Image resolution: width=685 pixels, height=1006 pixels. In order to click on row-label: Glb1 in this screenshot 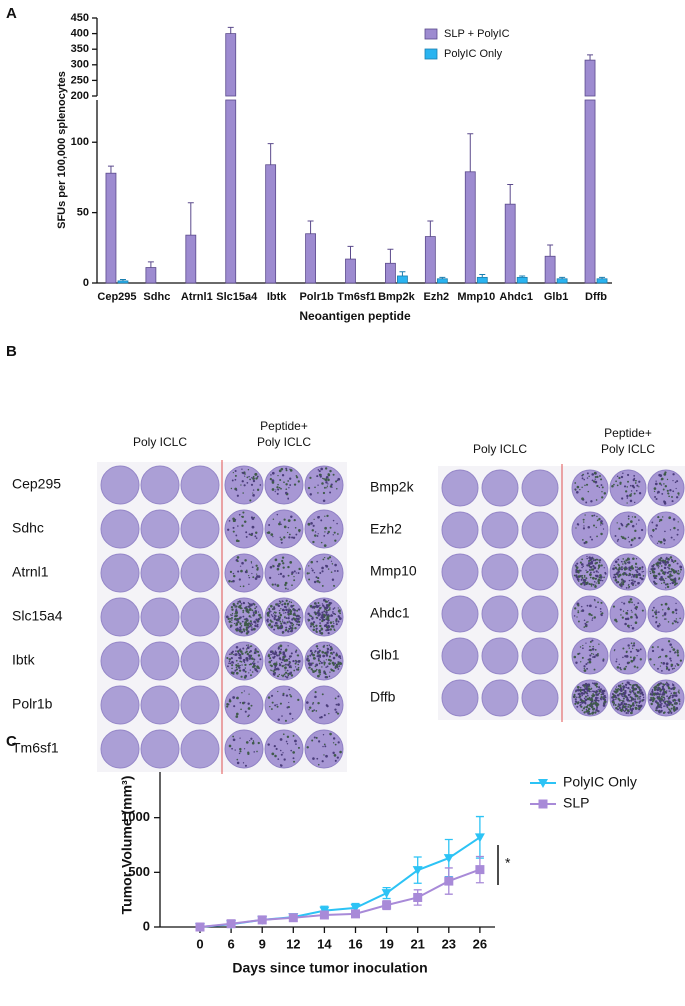, I will do `click(385, 655)`.